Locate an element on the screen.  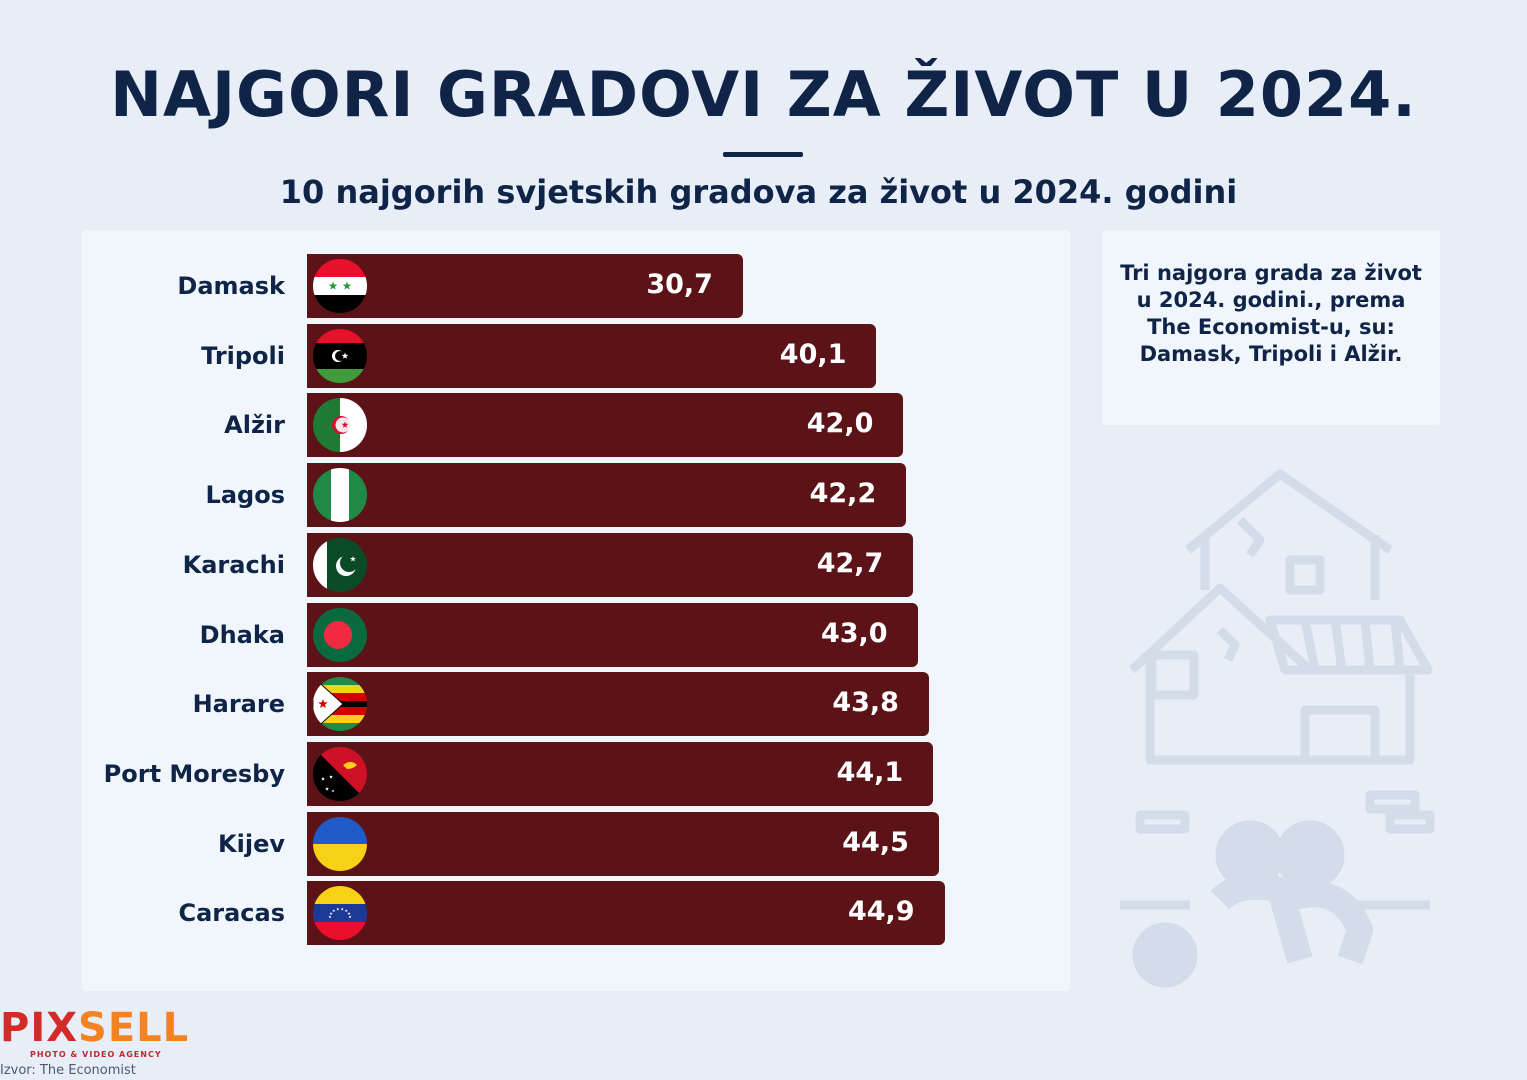
pixsell-logo: PIXSELL is located at coordinates (94, 1028).